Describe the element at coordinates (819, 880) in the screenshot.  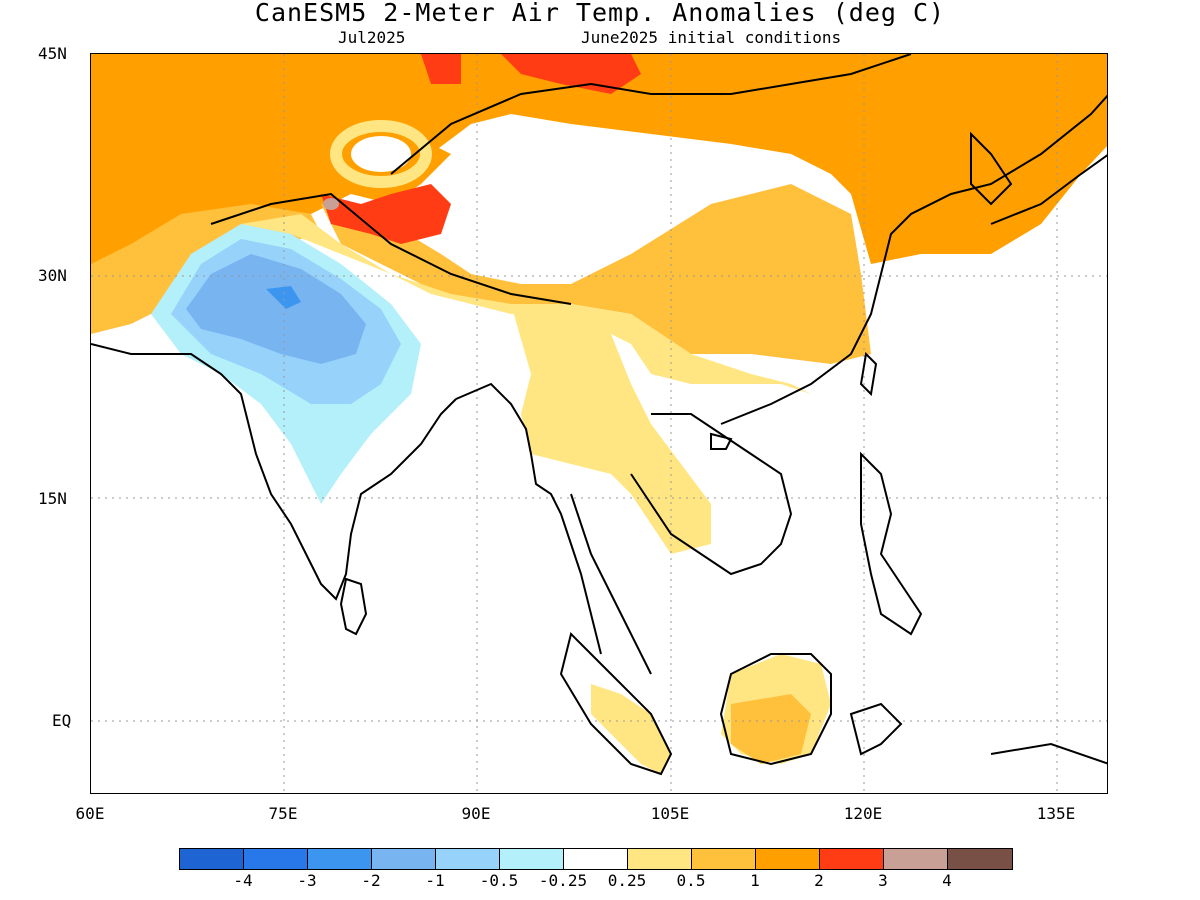
I see `color-legend-label: 2` at that location.